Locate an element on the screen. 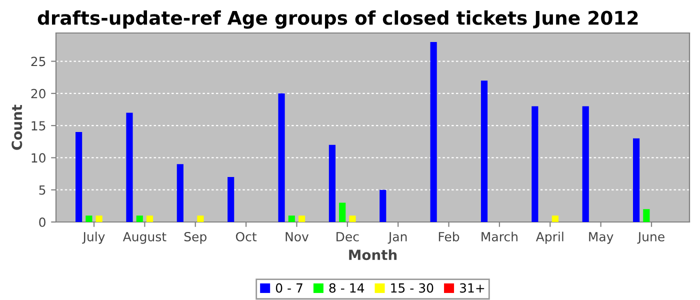  x-tick-label: Dec is located at coordinates (347, 237).